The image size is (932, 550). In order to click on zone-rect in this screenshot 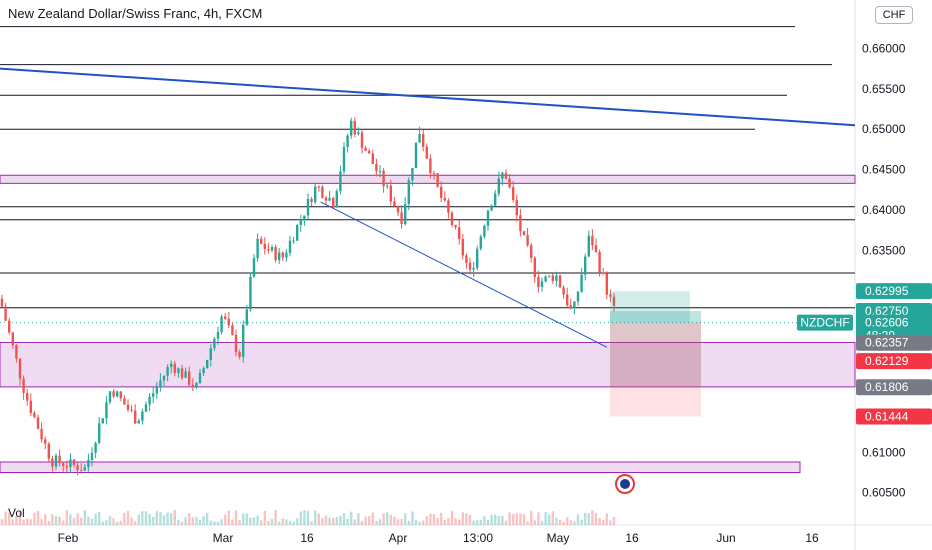, I will do `click(428, 364)`.